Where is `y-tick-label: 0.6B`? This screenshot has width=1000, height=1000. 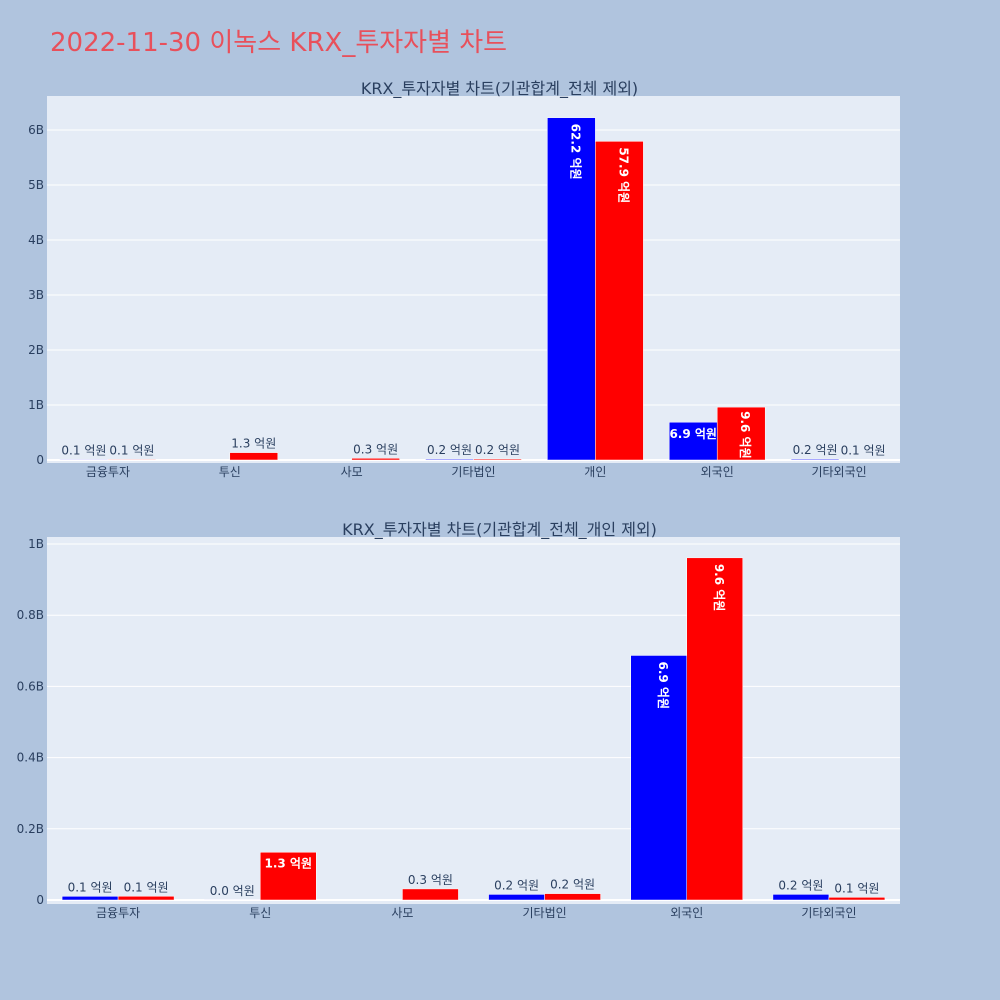 y-tick-label: 0.6B is located at coordinates (30, 686).